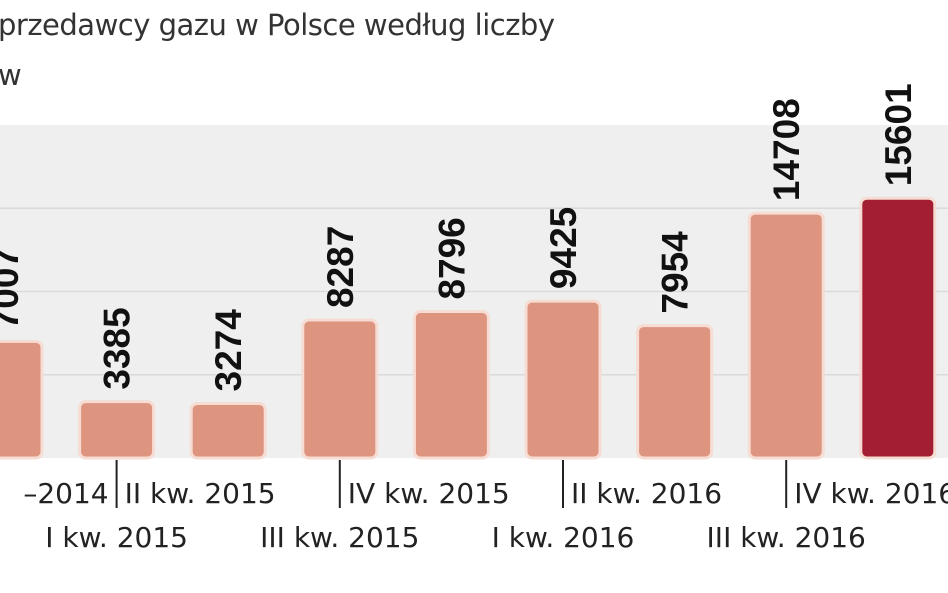 Image resolution: width=948 pixels, height=593 pixels. I want to click on value-label: 8796, so click(451, 258).